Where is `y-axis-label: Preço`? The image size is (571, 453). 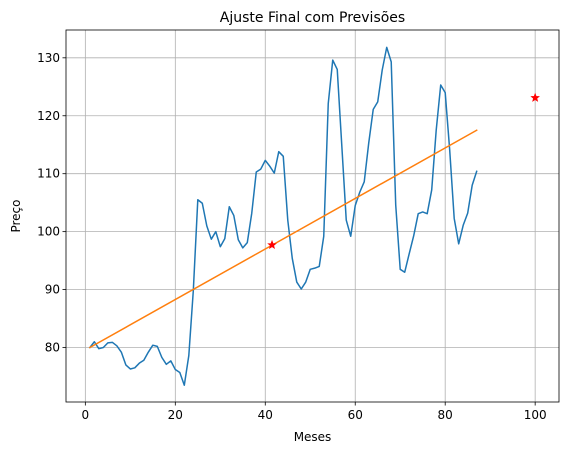
y-axis-label: Preço is located at coordinates (16, 215).